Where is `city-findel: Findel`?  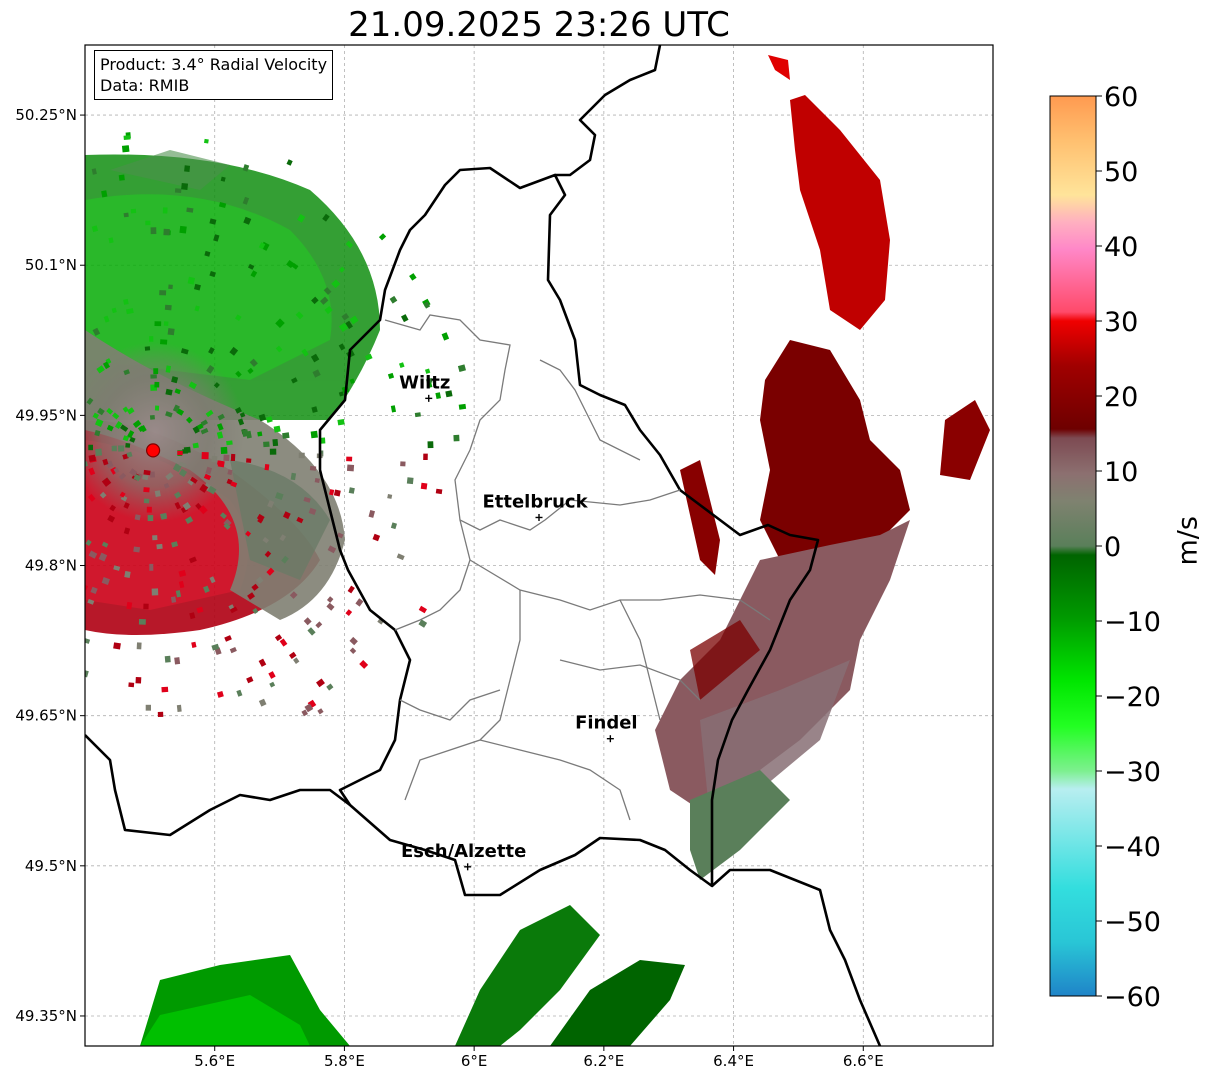 city-findel: Findel is located at coordinates (606, 728).